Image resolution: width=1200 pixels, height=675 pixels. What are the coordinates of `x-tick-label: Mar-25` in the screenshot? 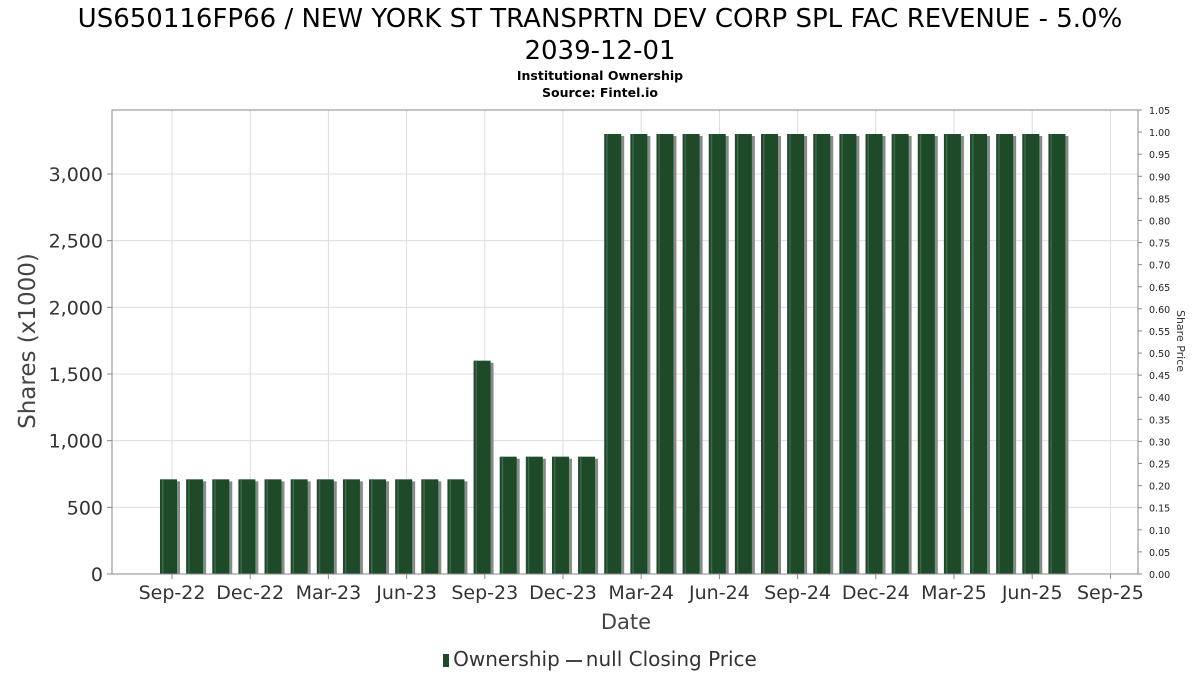 It's located at (954, 593).